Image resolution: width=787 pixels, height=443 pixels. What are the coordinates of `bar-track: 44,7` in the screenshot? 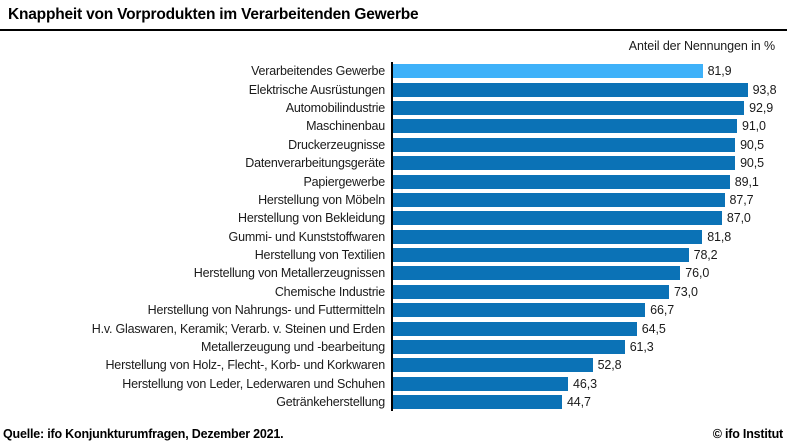 It's located at (589, 402).